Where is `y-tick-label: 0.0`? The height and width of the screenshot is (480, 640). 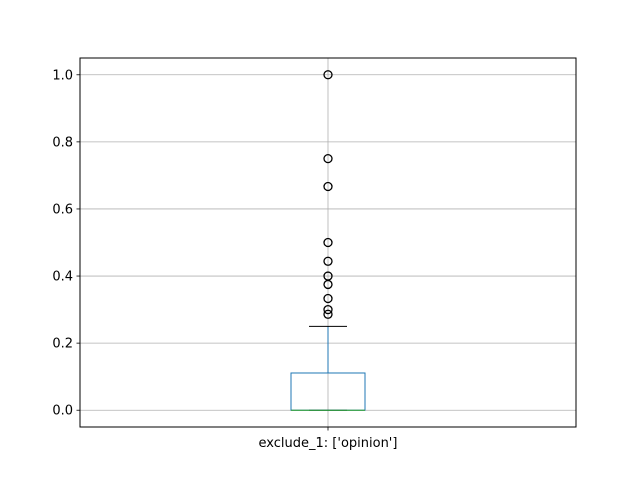 y-tick-label: 0.0 is located at coordinates (62, 411).